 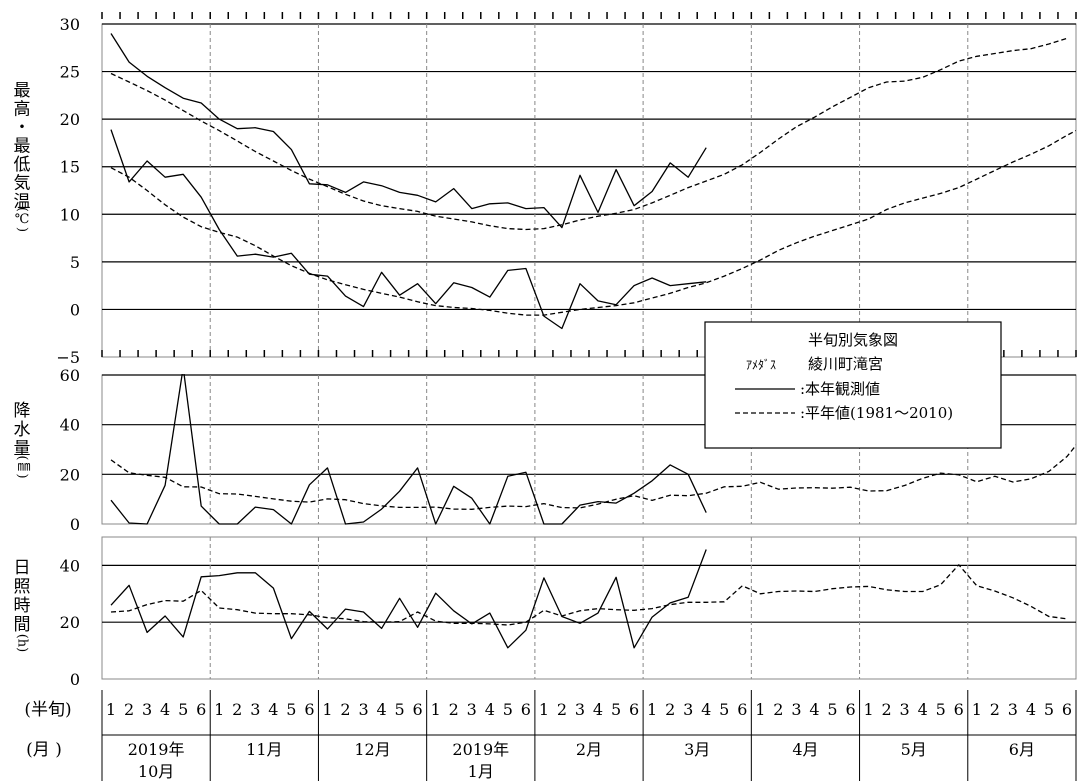 What do you see at coordinates (70, 474) in the screenshot?
I see `rain-ytick-label: 20` at bounding box center [70, 474].